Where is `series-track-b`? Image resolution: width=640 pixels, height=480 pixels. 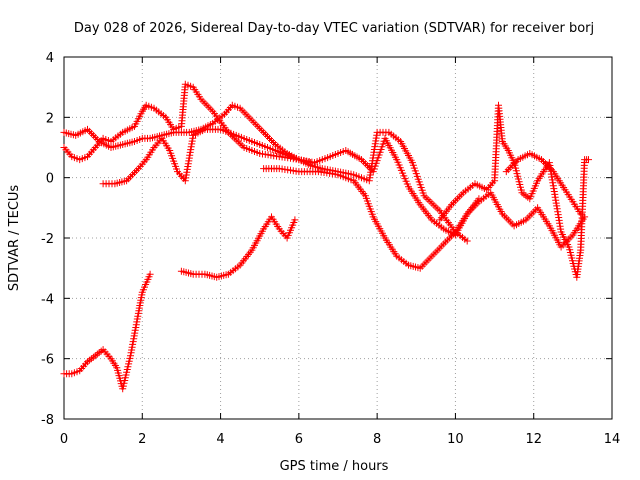
series-track-b is located at coordinates (187, 123).